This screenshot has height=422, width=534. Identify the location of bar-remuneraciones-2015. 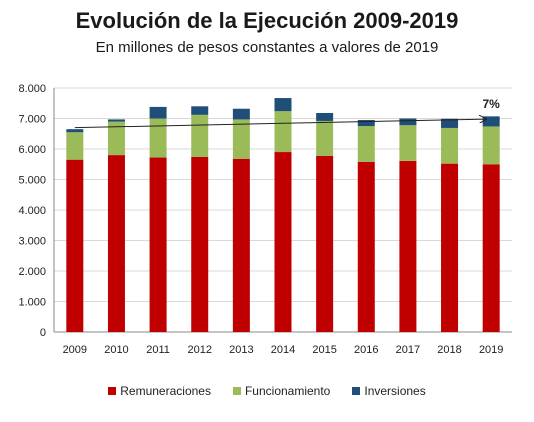
(325, 244).